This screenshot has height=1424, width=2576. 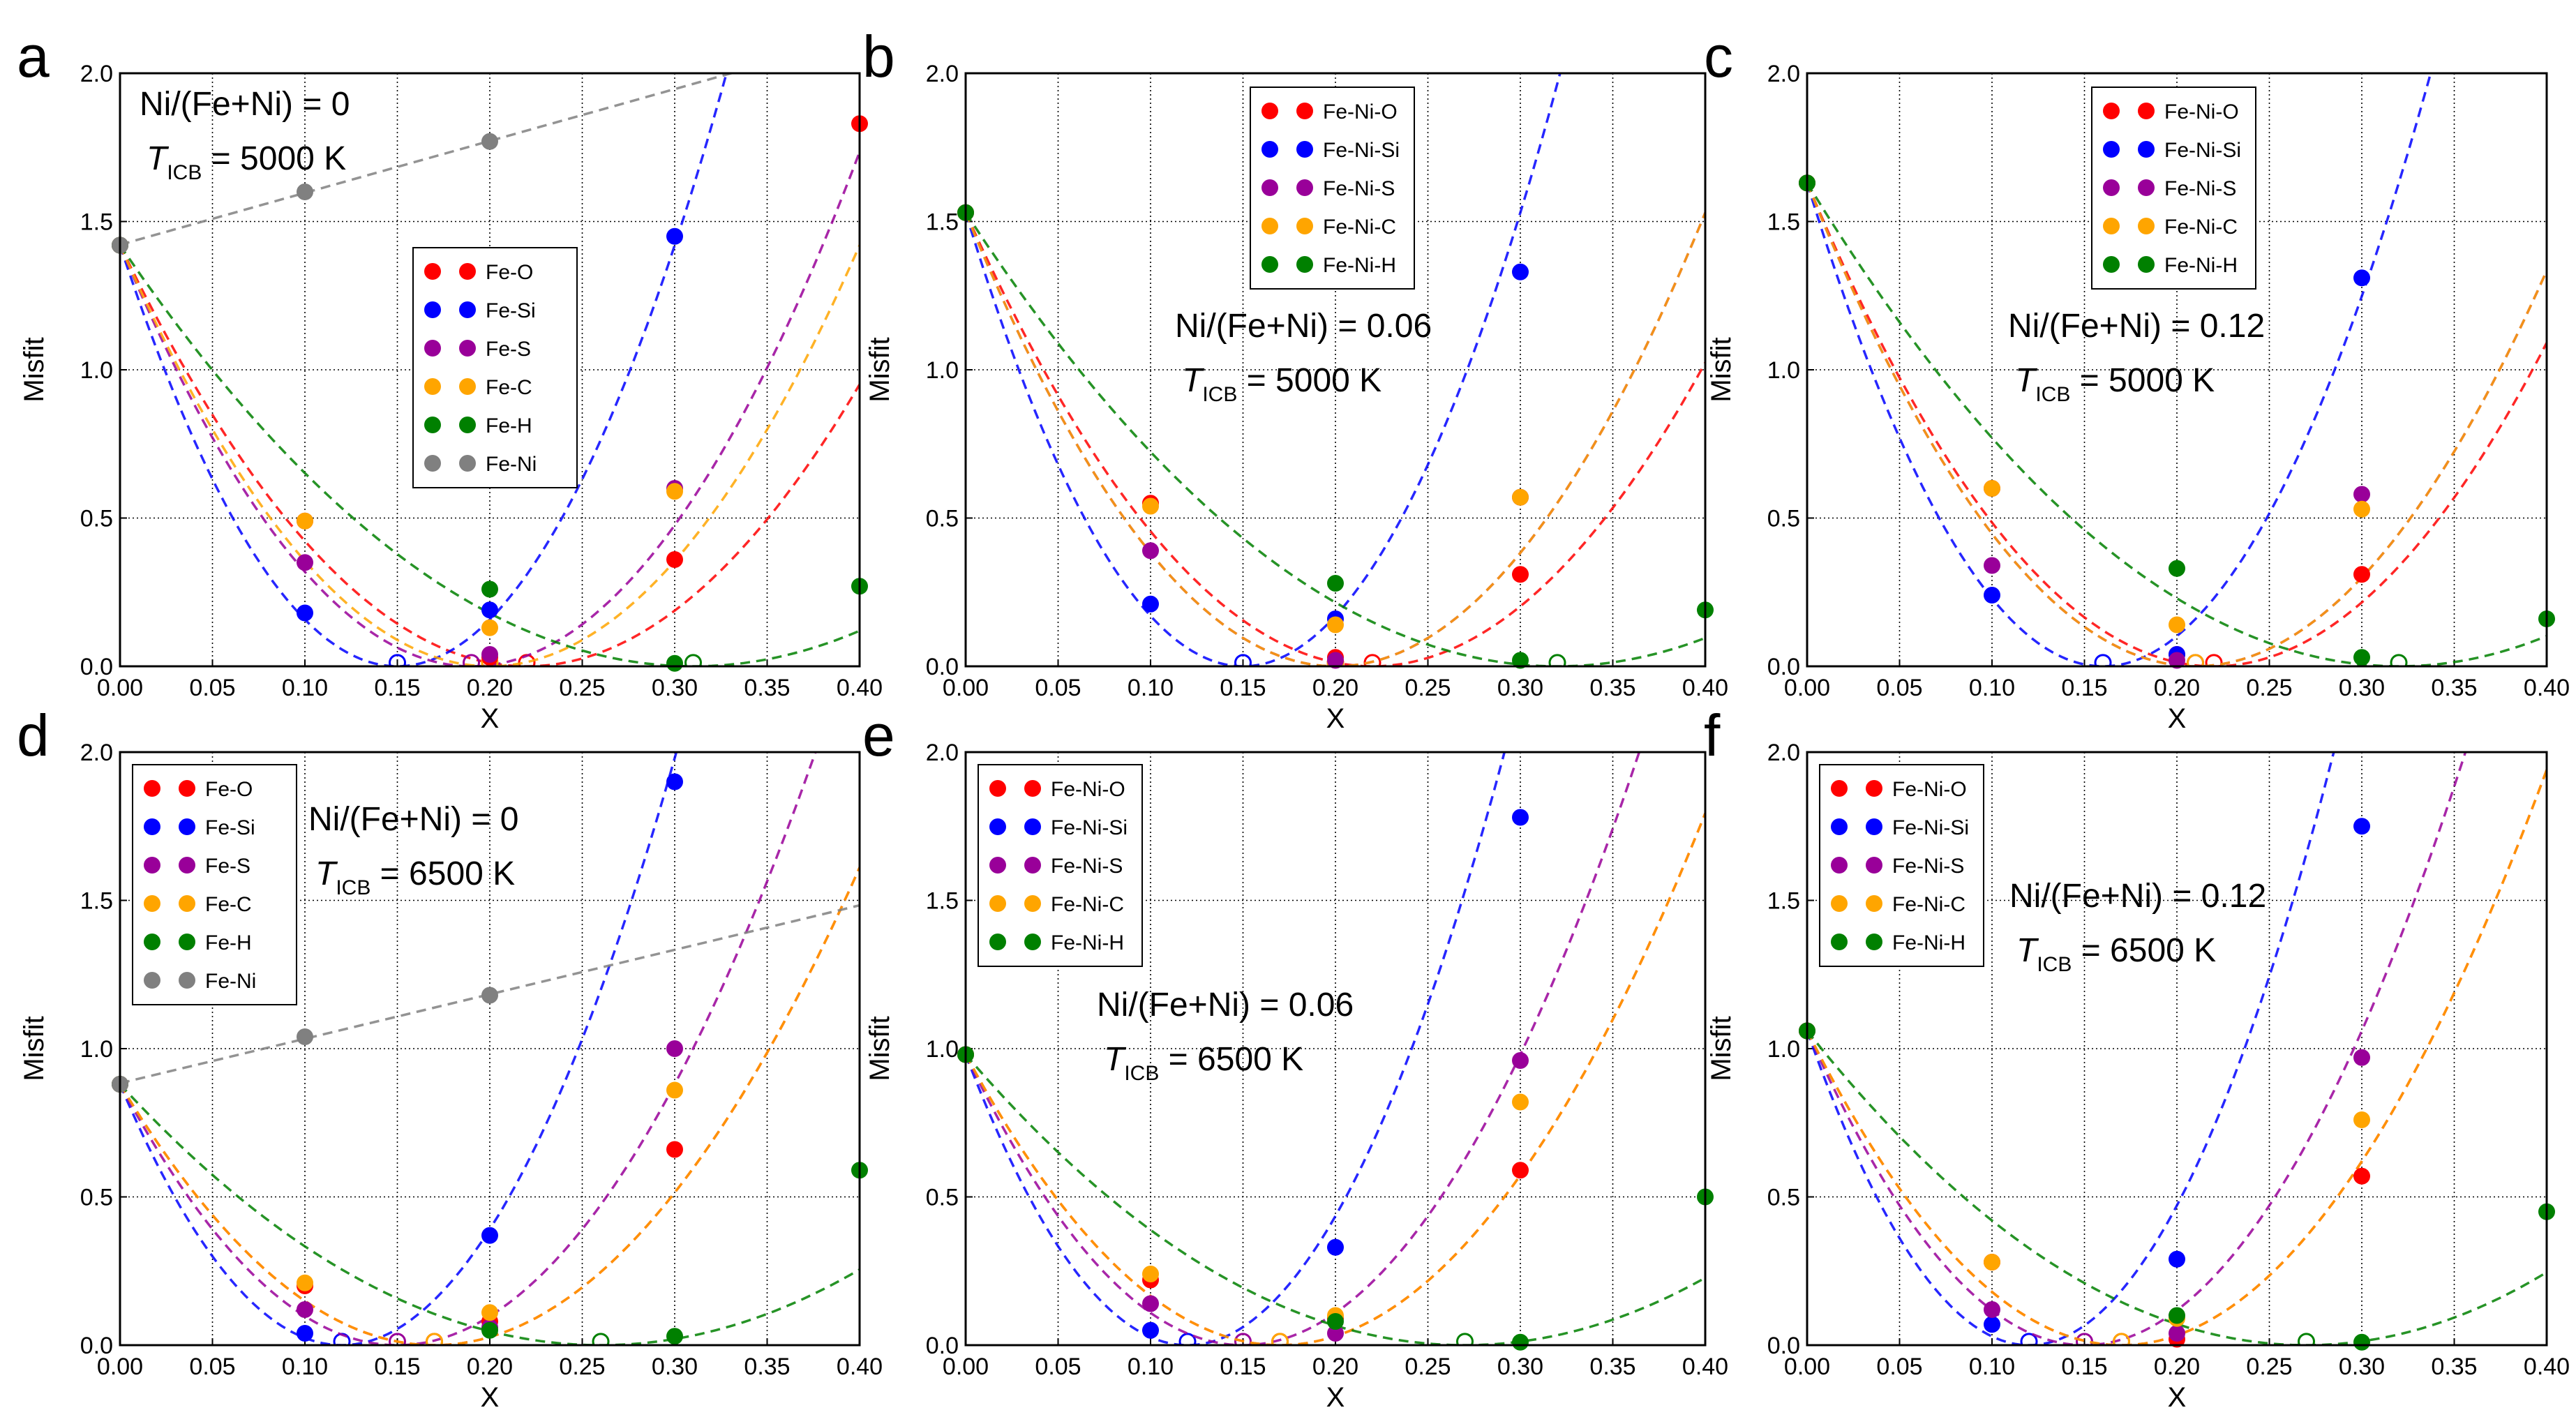 What do you see at coordinates (2202, 151) in the screenshot?
I see `legend-label: Fe-Ni-Si` at bounding box center [2202, 151].